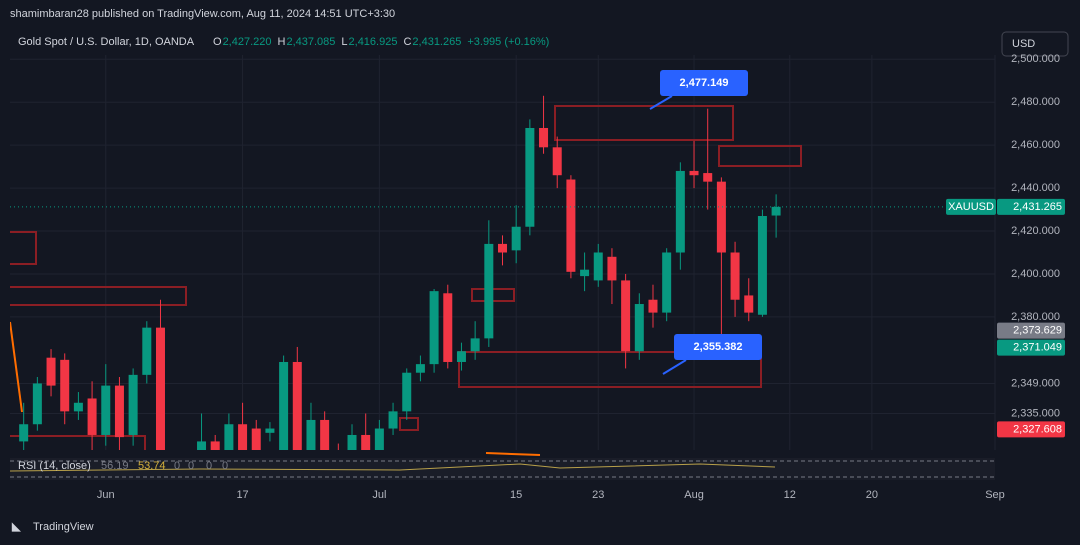 Image resolution: width=1080 pixels, height=545 pixels. I want to click on y-tick-label: 2,420.000, so click(1035, 231).